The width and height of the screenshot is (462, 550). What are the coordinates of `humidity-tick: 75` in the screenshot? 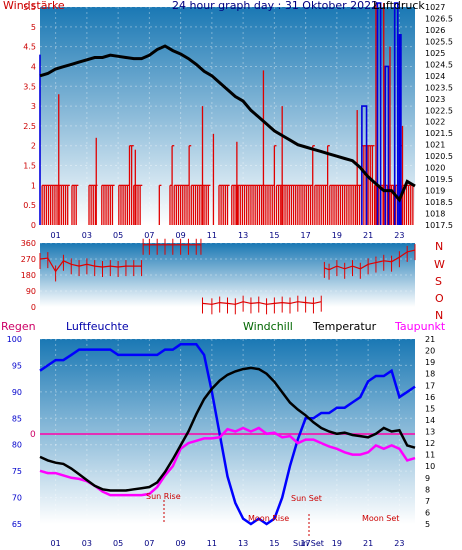 It's located at (17, 471).